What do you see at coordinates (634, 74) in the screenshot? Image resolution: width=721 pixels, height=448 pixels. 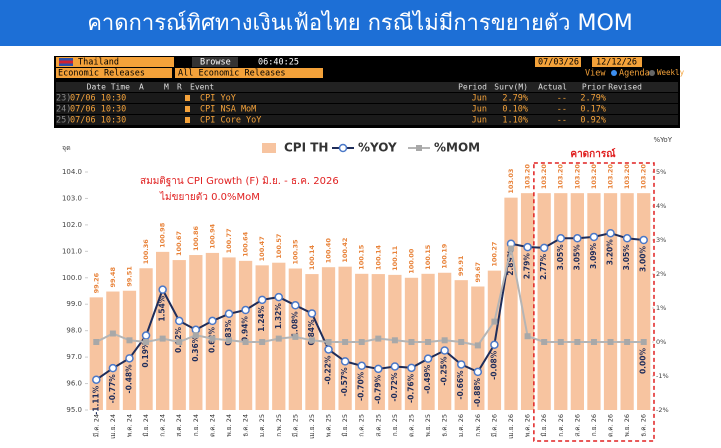 I see `agenda: Agenda` at bounding box center [634, 74].